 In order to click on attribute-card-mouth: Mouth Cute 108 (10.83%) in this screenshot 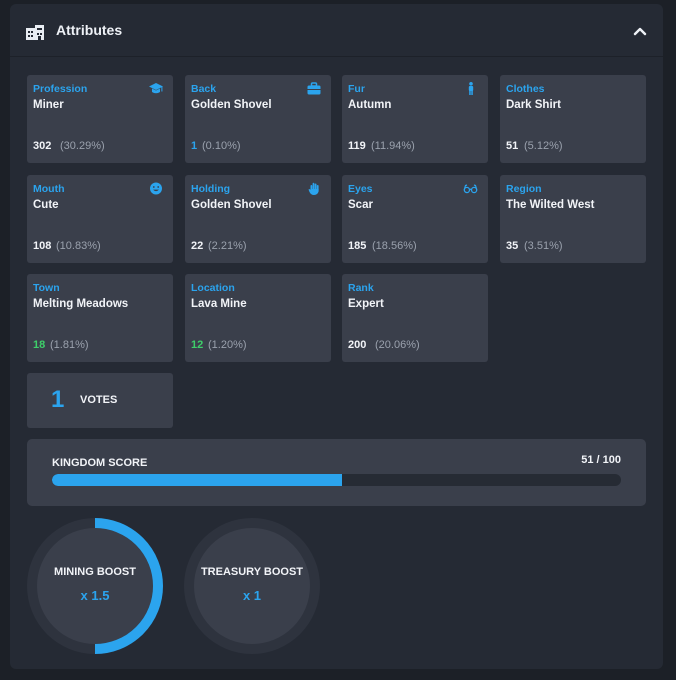, I will do `click(100, 219)`.